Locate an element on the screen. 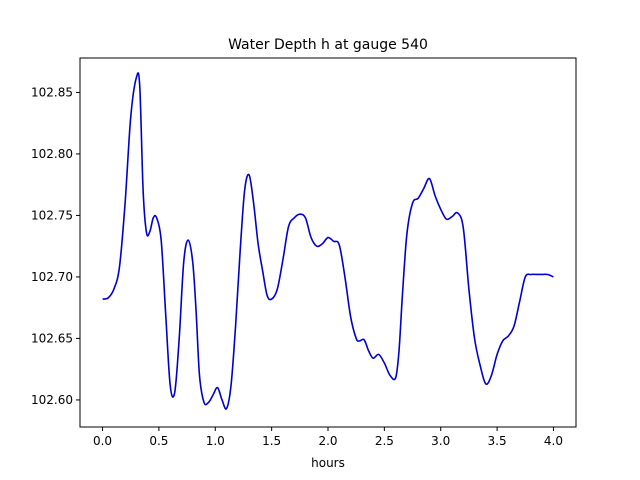 The height and width of the screenshot is (480, 640). x-tick-label: 4.0 is located at coordinates (553, 441).